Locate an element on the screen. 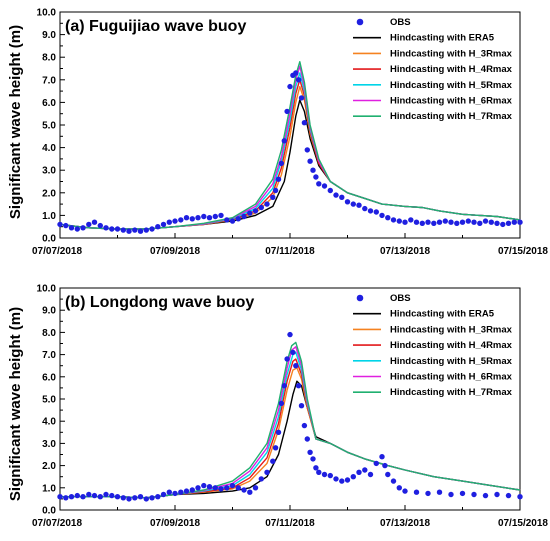 Image resolution: width=550 pixels, height=541 pixels. y-tick-label: 8.0 is located at coordinates (49, 58).